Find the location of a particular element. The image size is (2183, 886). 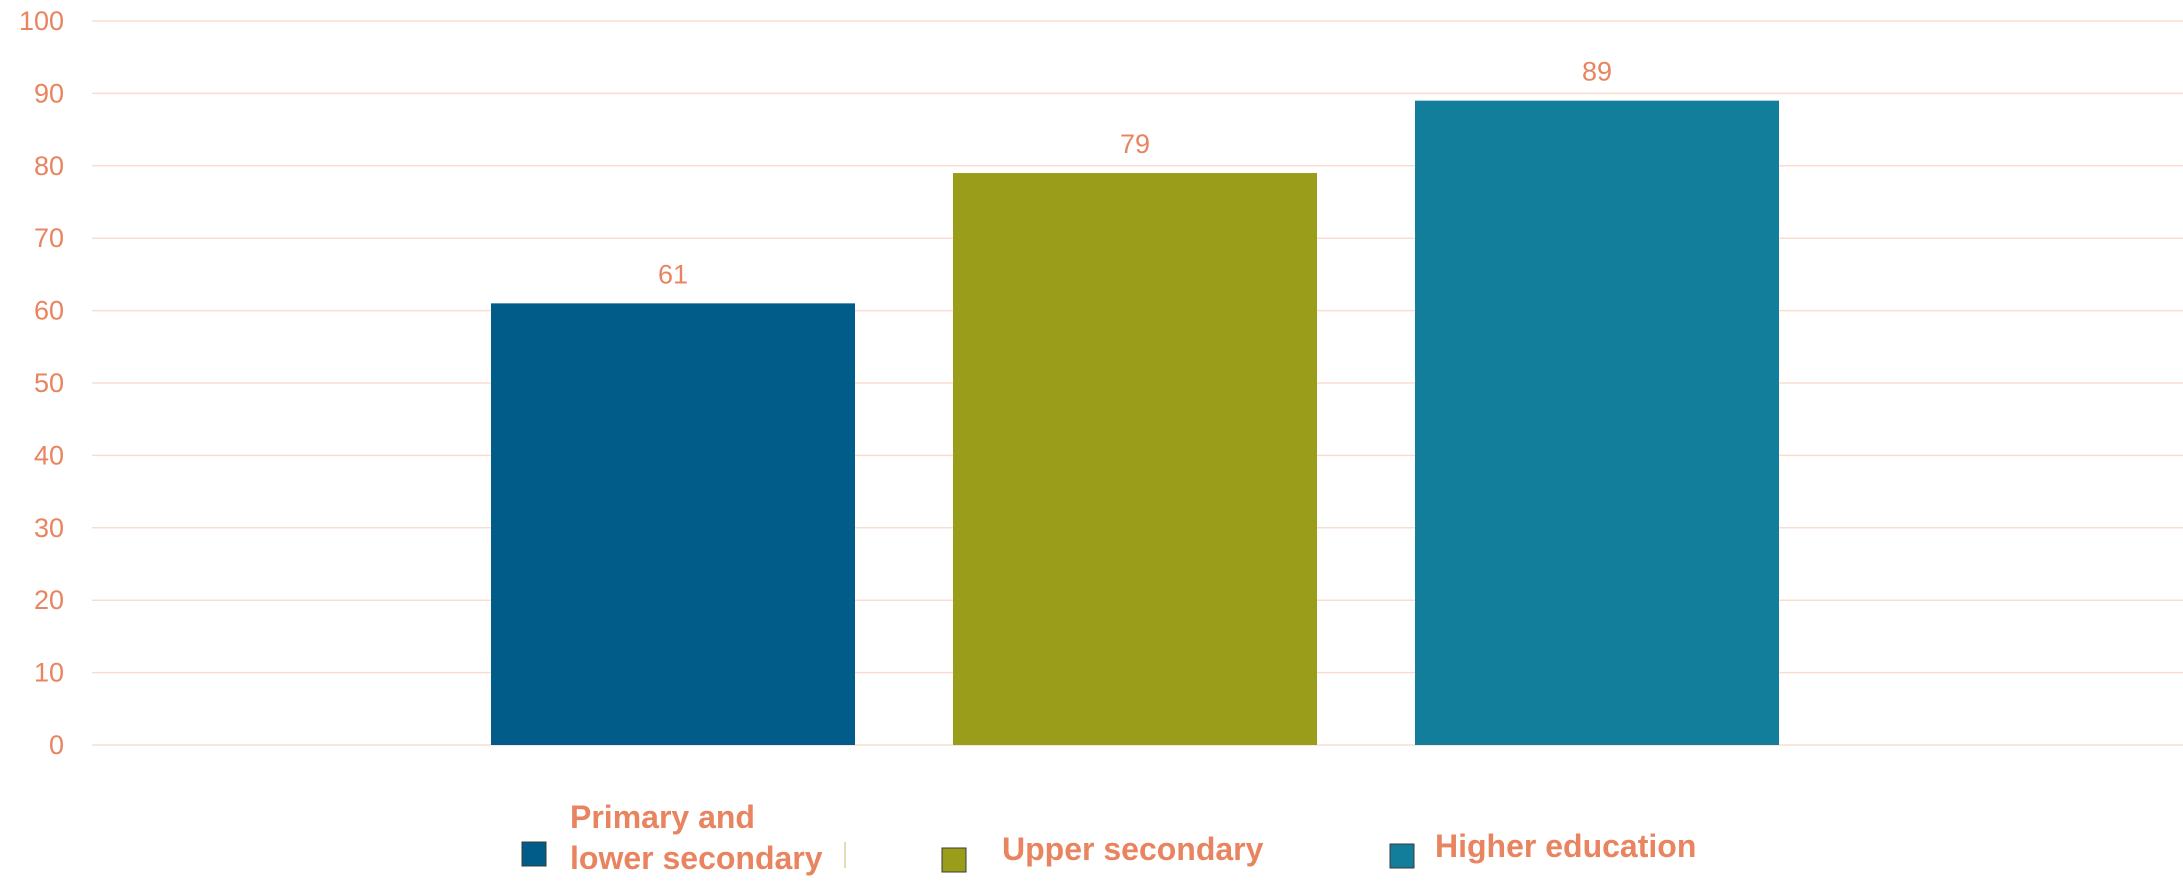

y-tick-label-90: 90 is located at coordinates (49, 93).